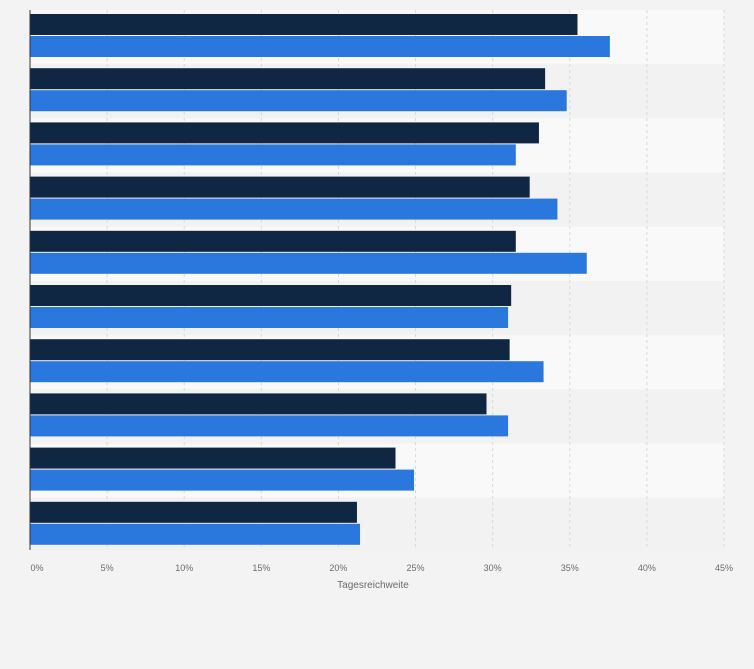 The width and height of the screenshot is (754, 669). I want to click on x-tick-label: 15%, so click(261, 568).